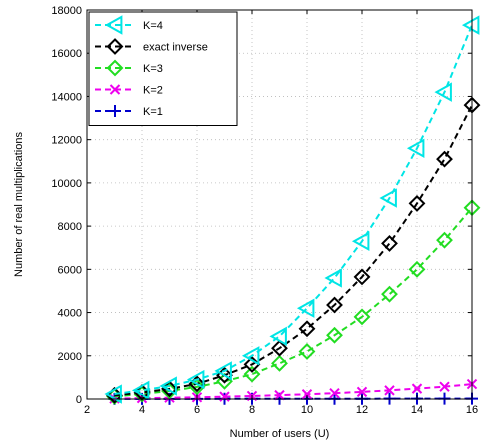 The image size is (485, 445). I want to click on x-tick-label: 10, so click(307, 410).